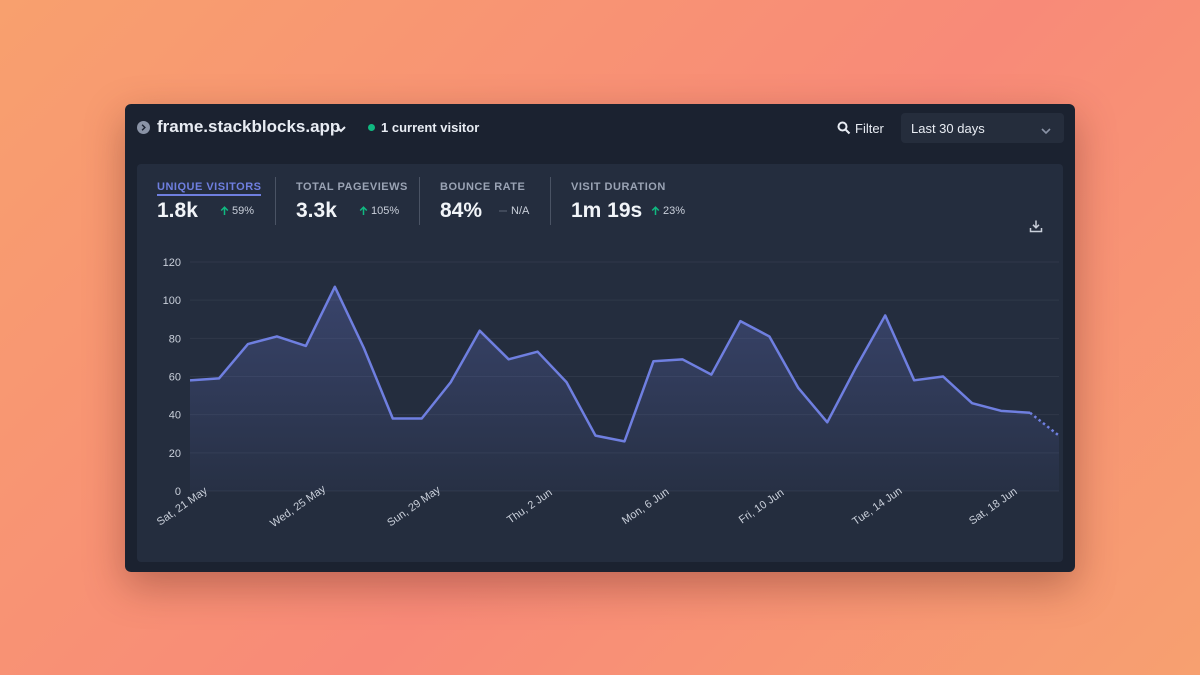  Describe the element at coordinates (520, 211) in the screenshot. I see `stat-change-value: N/A` at that location.